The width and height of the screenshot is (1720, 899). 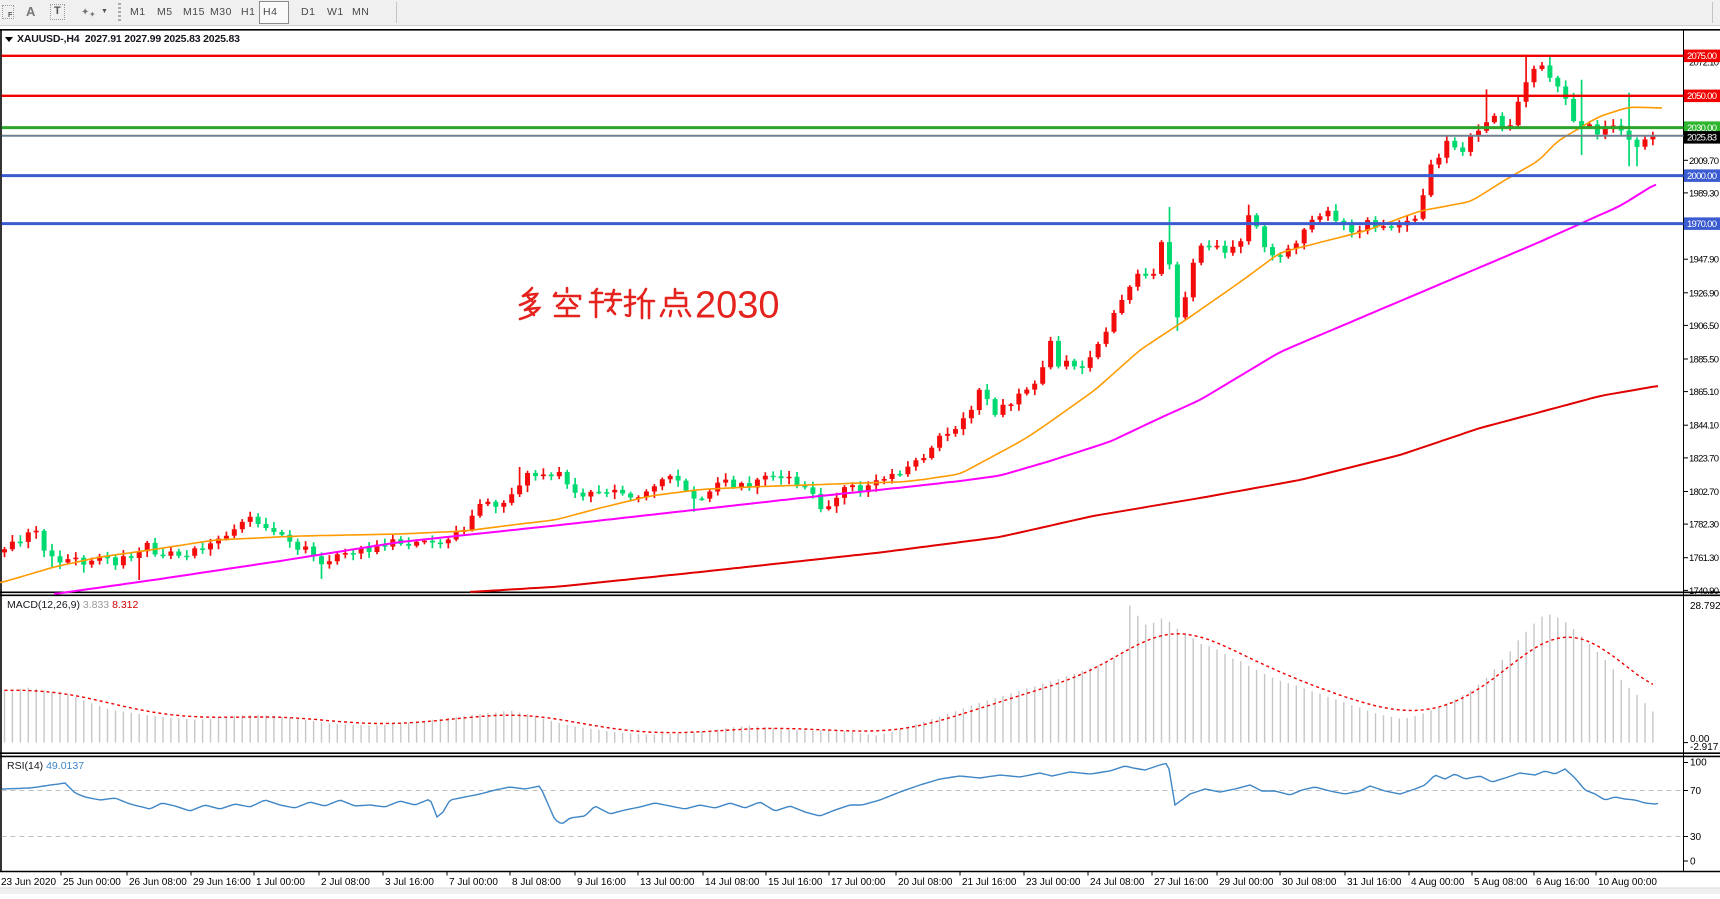 What do you see at coordinates (1696, 837) in the screenshot?
I see `svg-text: 30` at bounding box center [1696, 837].